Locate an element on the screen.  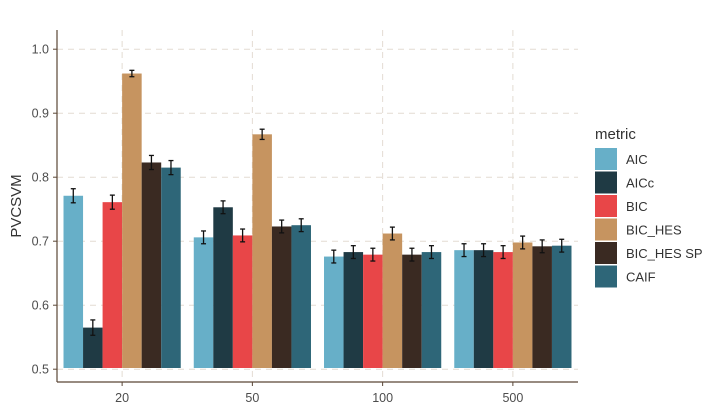
legend: metric AIC AICc BIC BIC_HES BIC_HES SP CAIF is located at coordinates (649, 207).